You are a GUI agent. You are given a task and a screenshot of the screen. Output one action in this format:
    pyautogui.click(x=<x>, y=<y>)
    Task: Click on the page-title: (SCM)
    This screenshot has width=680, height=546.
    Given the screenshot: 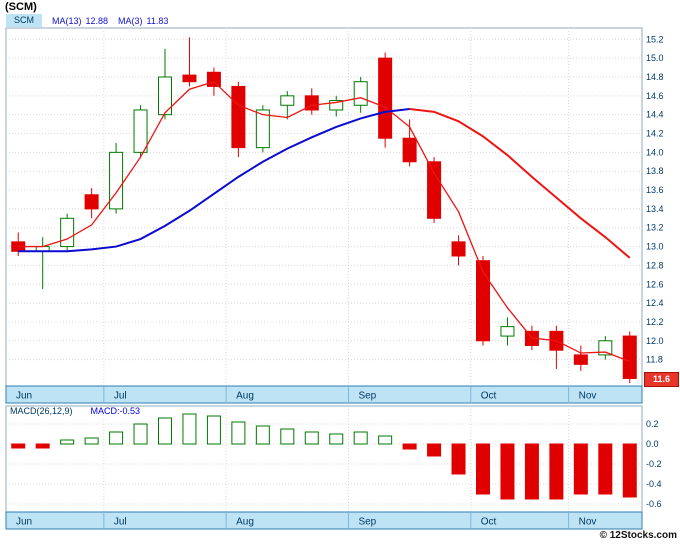 What is the action you would take?
    pyautogui.click(x=21, y=7)
    